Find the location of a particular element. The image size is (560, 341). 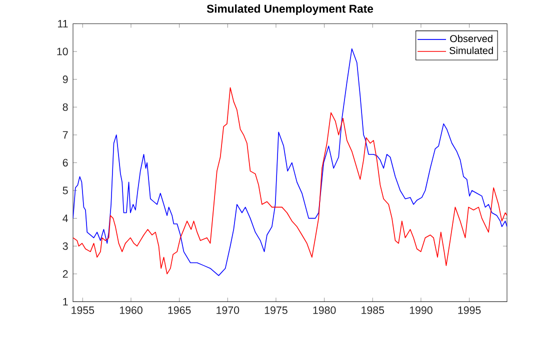

x-tick-label: 1980 is located at coordinates (324, 310).